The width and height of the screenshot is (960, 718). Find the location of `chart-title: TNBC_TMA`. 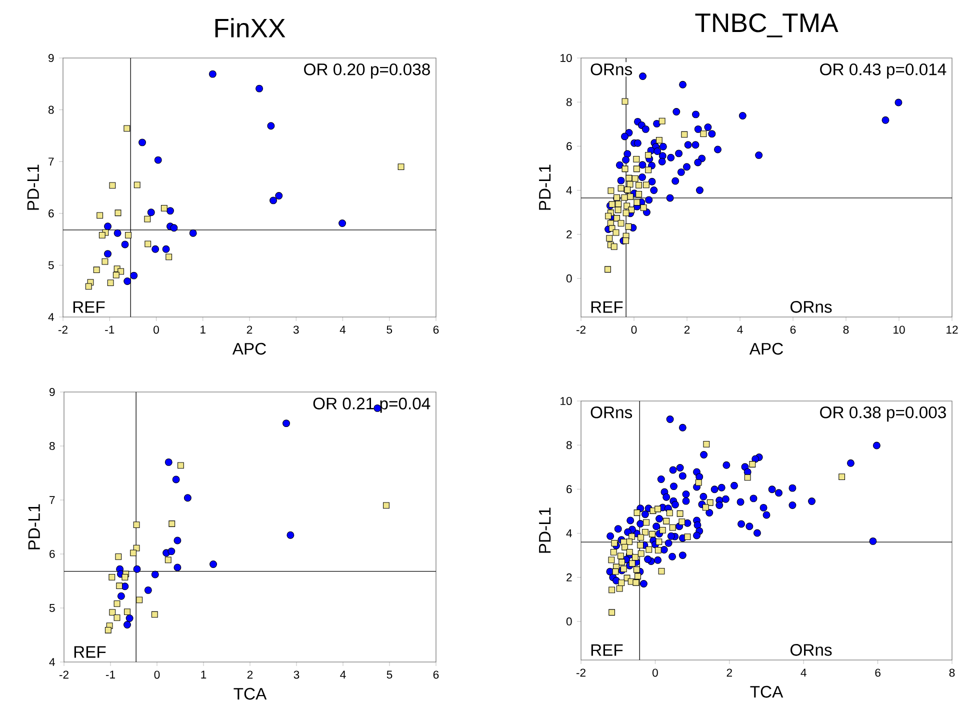

chart-title: TNBC_TMA is located at coordinates (766, 25).